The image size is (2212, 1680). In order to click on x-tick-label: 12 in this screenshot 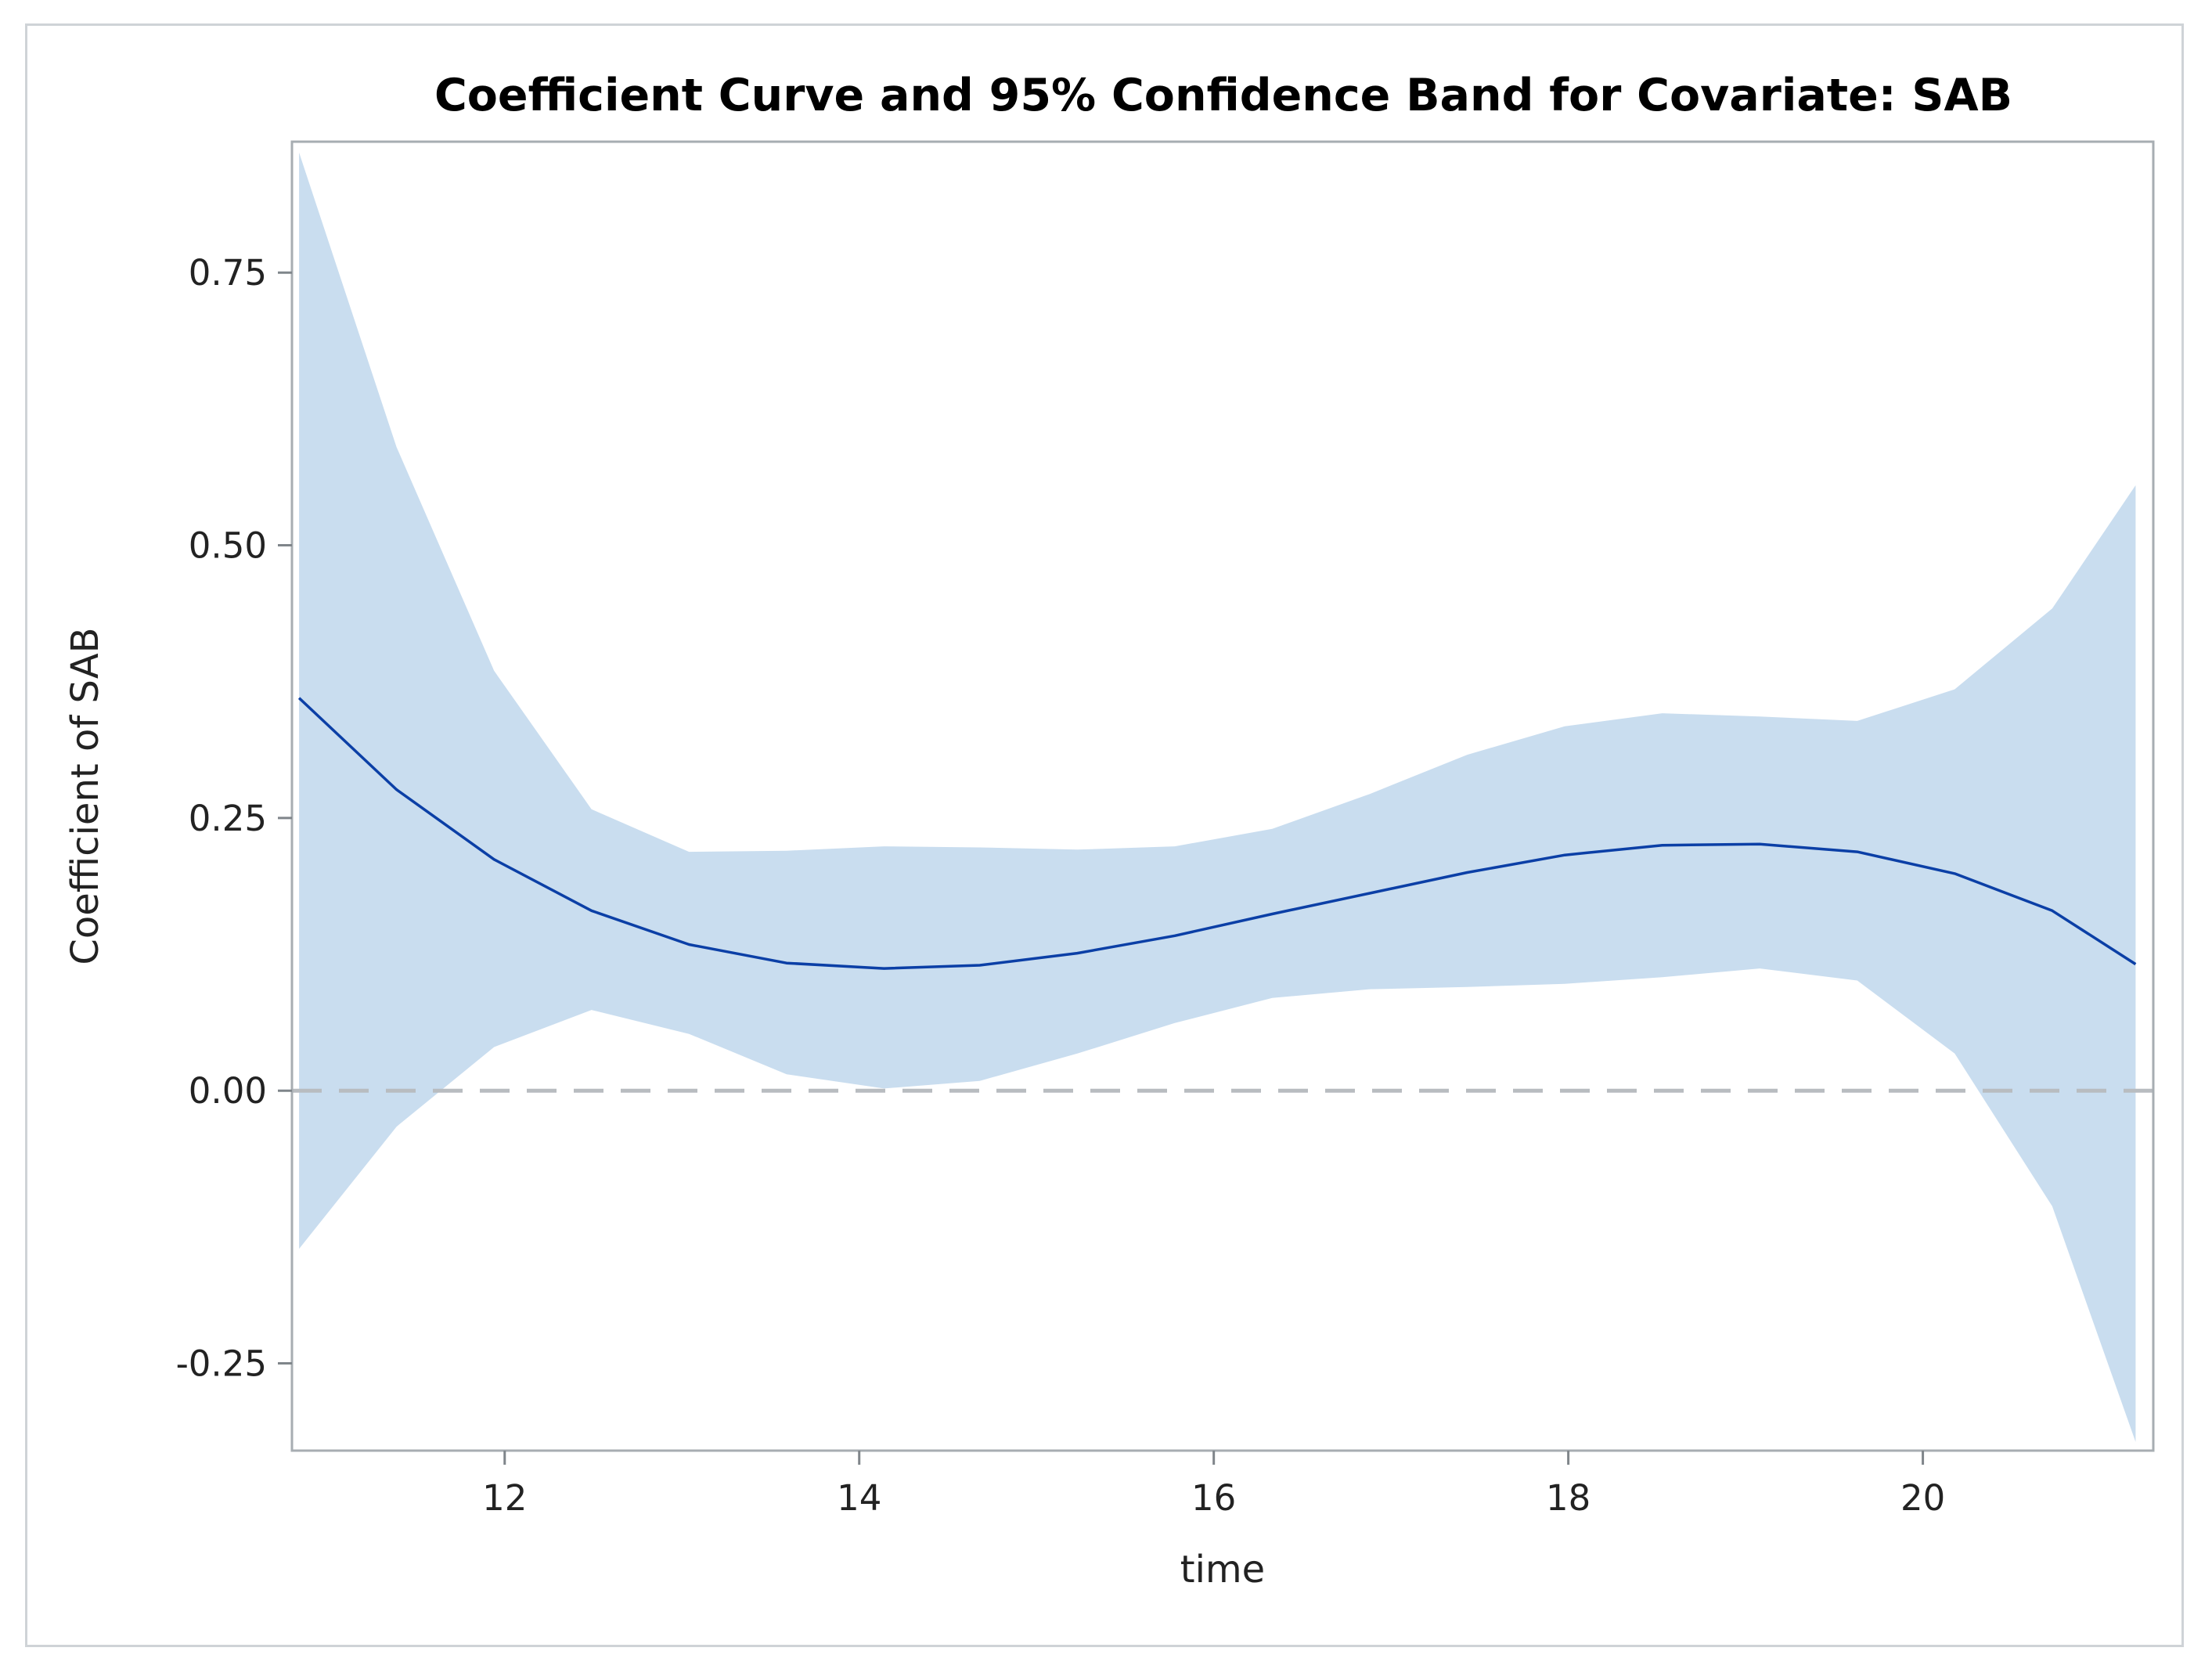, I will do `click(504, 1498)`.